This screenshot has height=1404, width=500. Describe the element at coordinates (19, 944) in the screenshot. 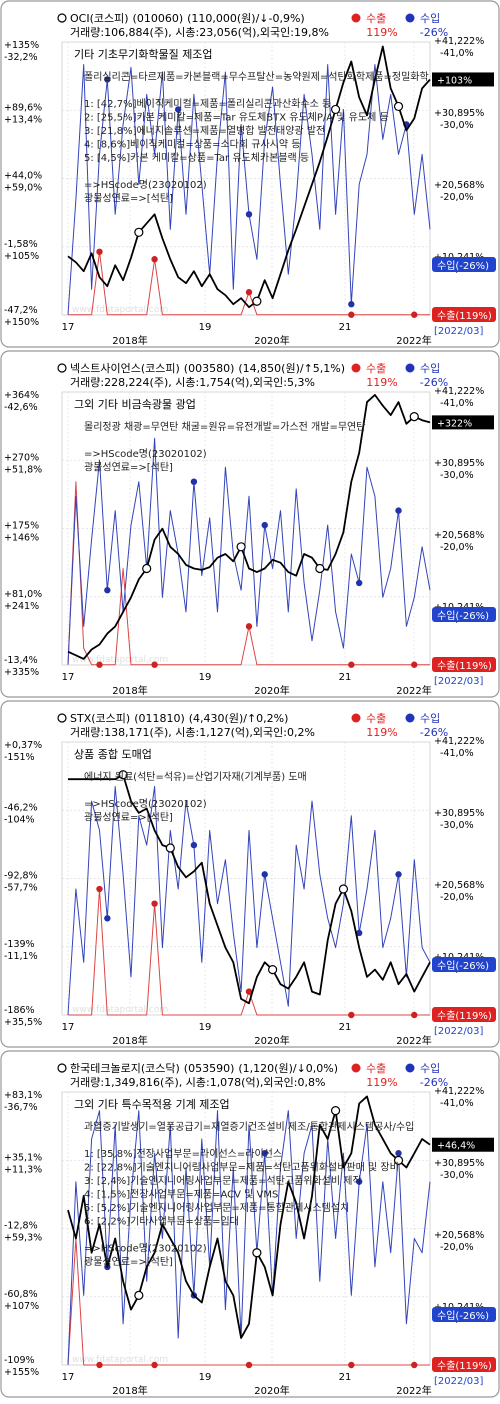

I see `left-axis-pct: -139%` at that location.